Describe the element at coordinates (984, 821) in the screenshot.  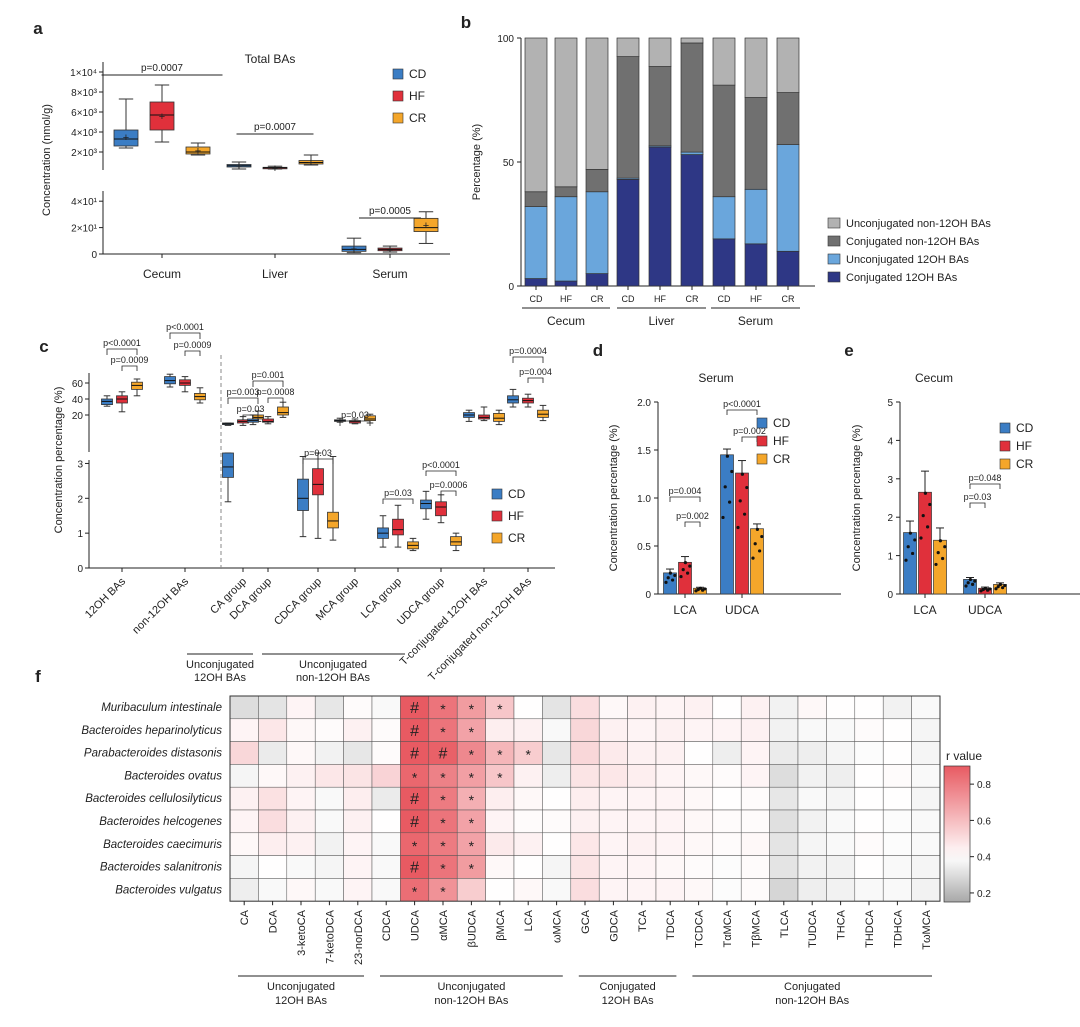
I see `f-colorbar-tick-label: 0.6` at that location.